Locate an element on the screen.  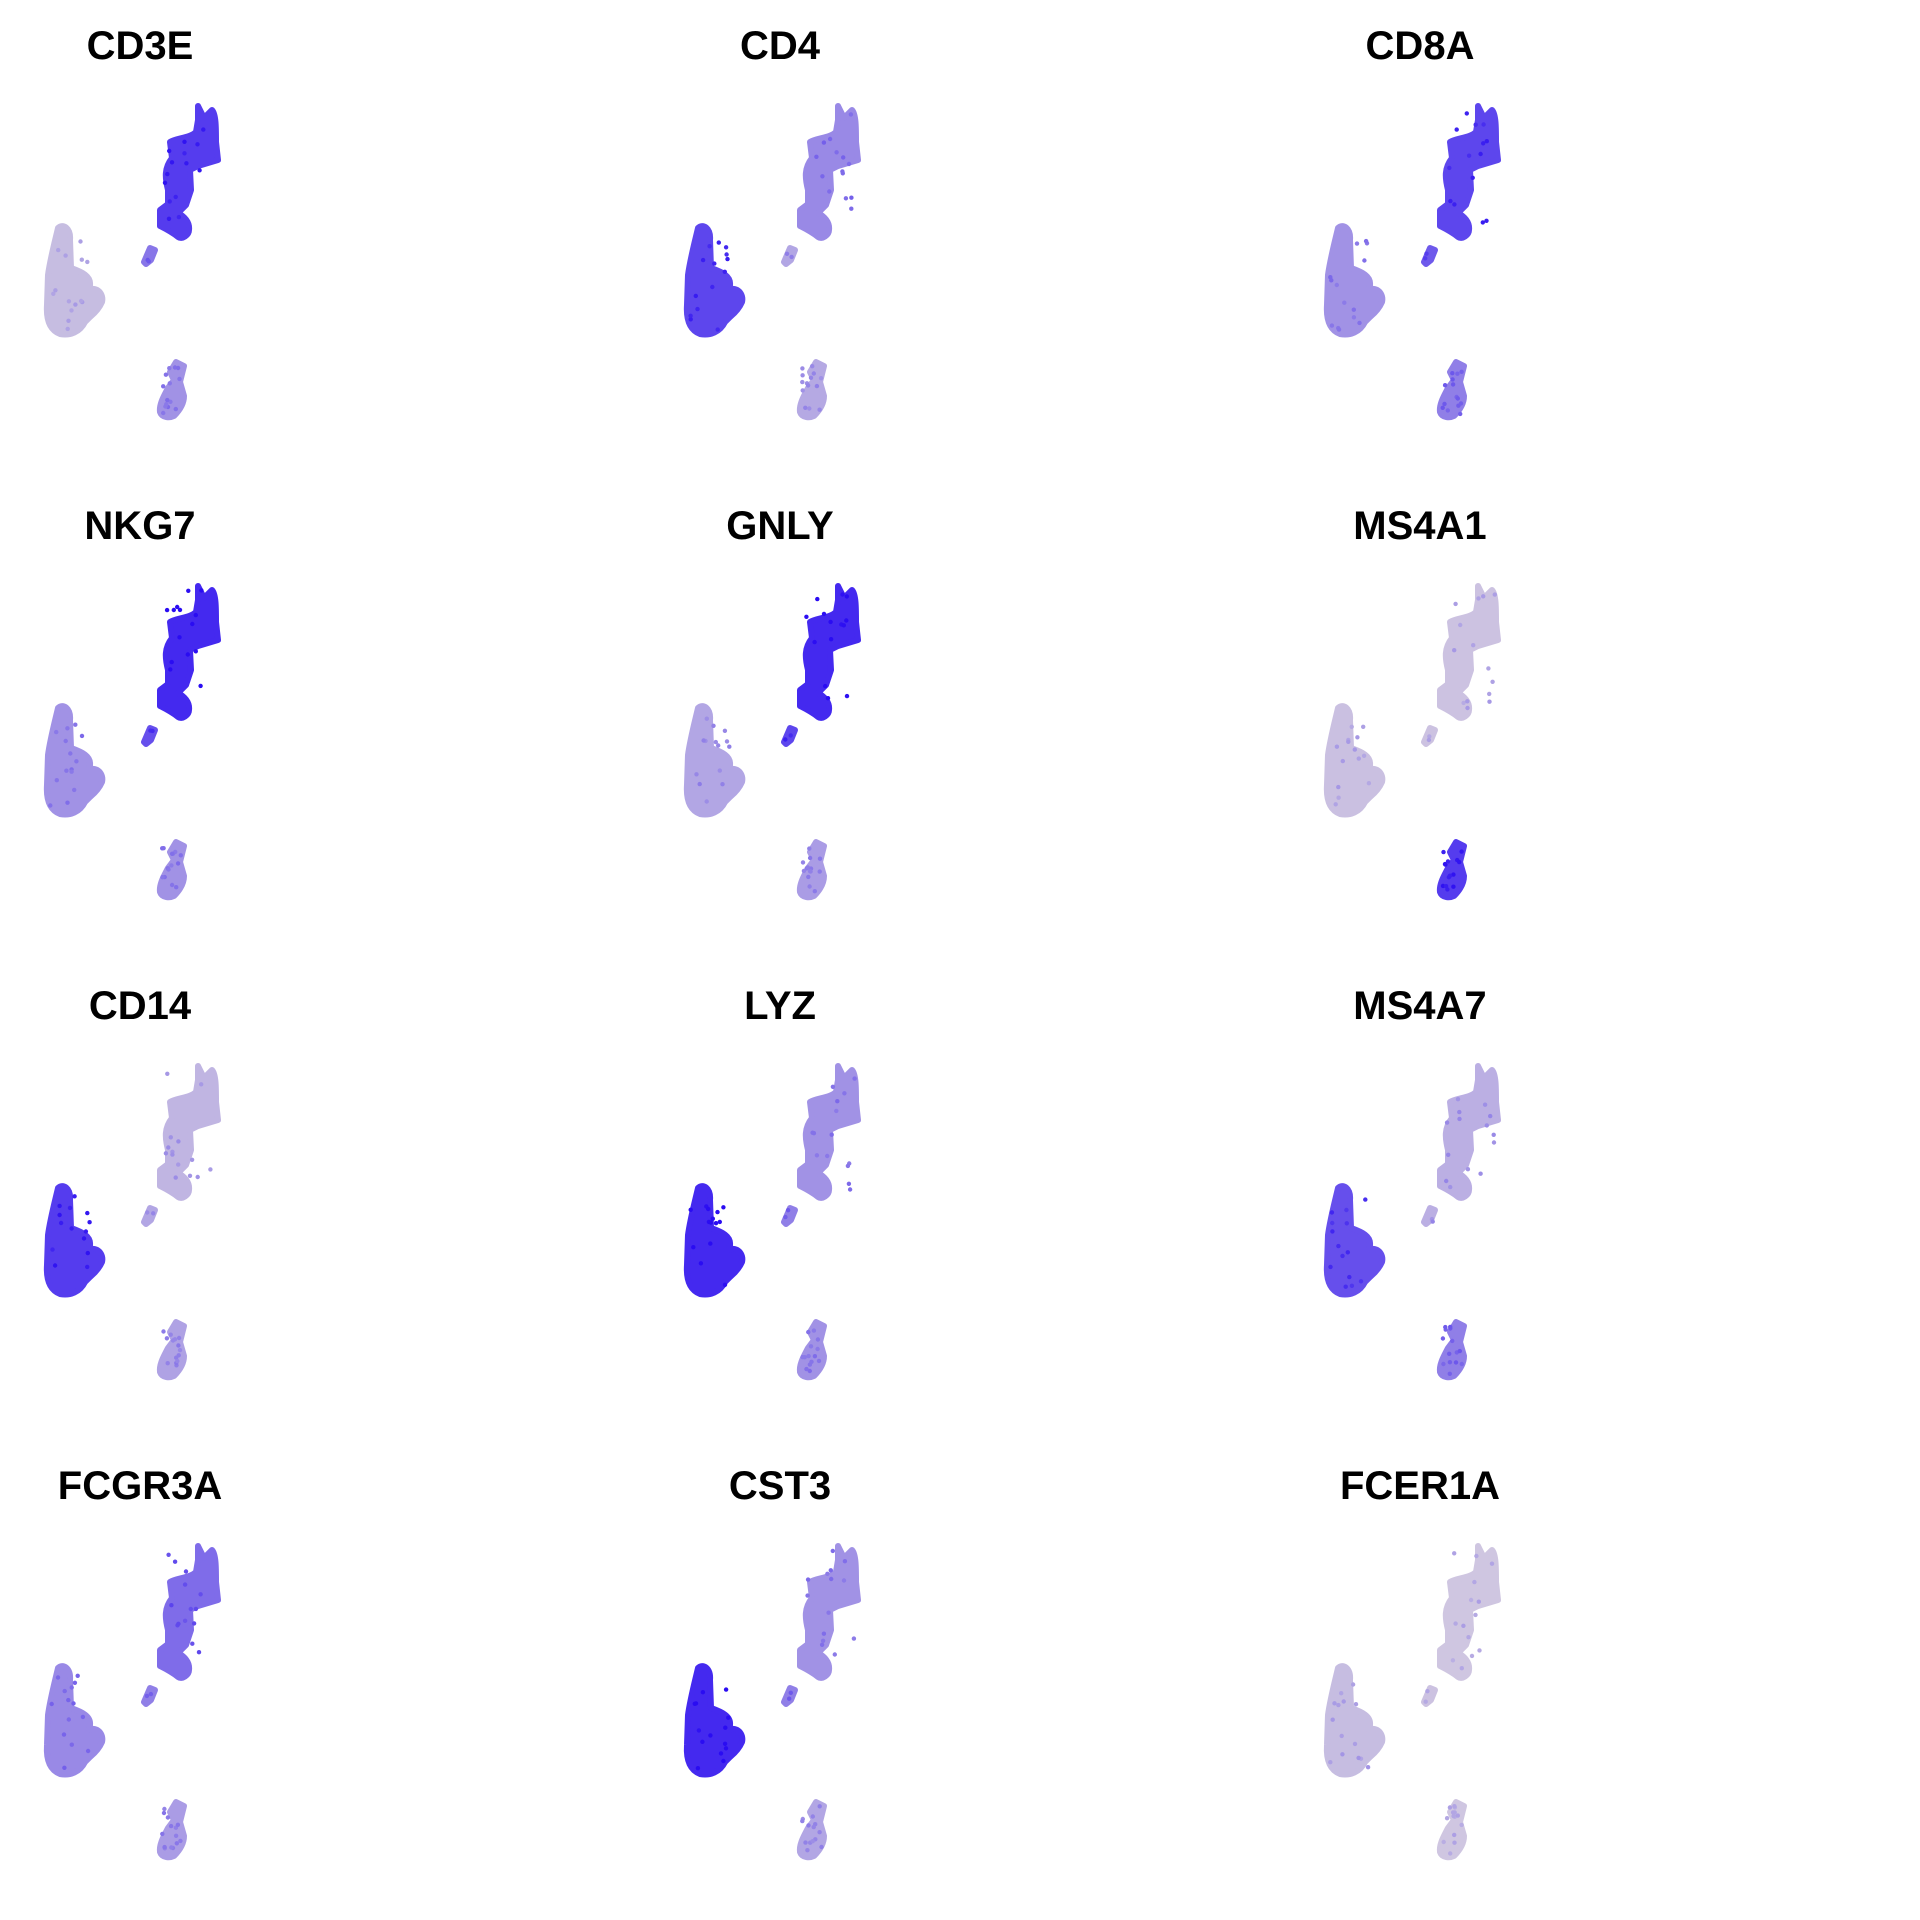
panel-title: MS4A7 is located at coordinates (1420, 1006).